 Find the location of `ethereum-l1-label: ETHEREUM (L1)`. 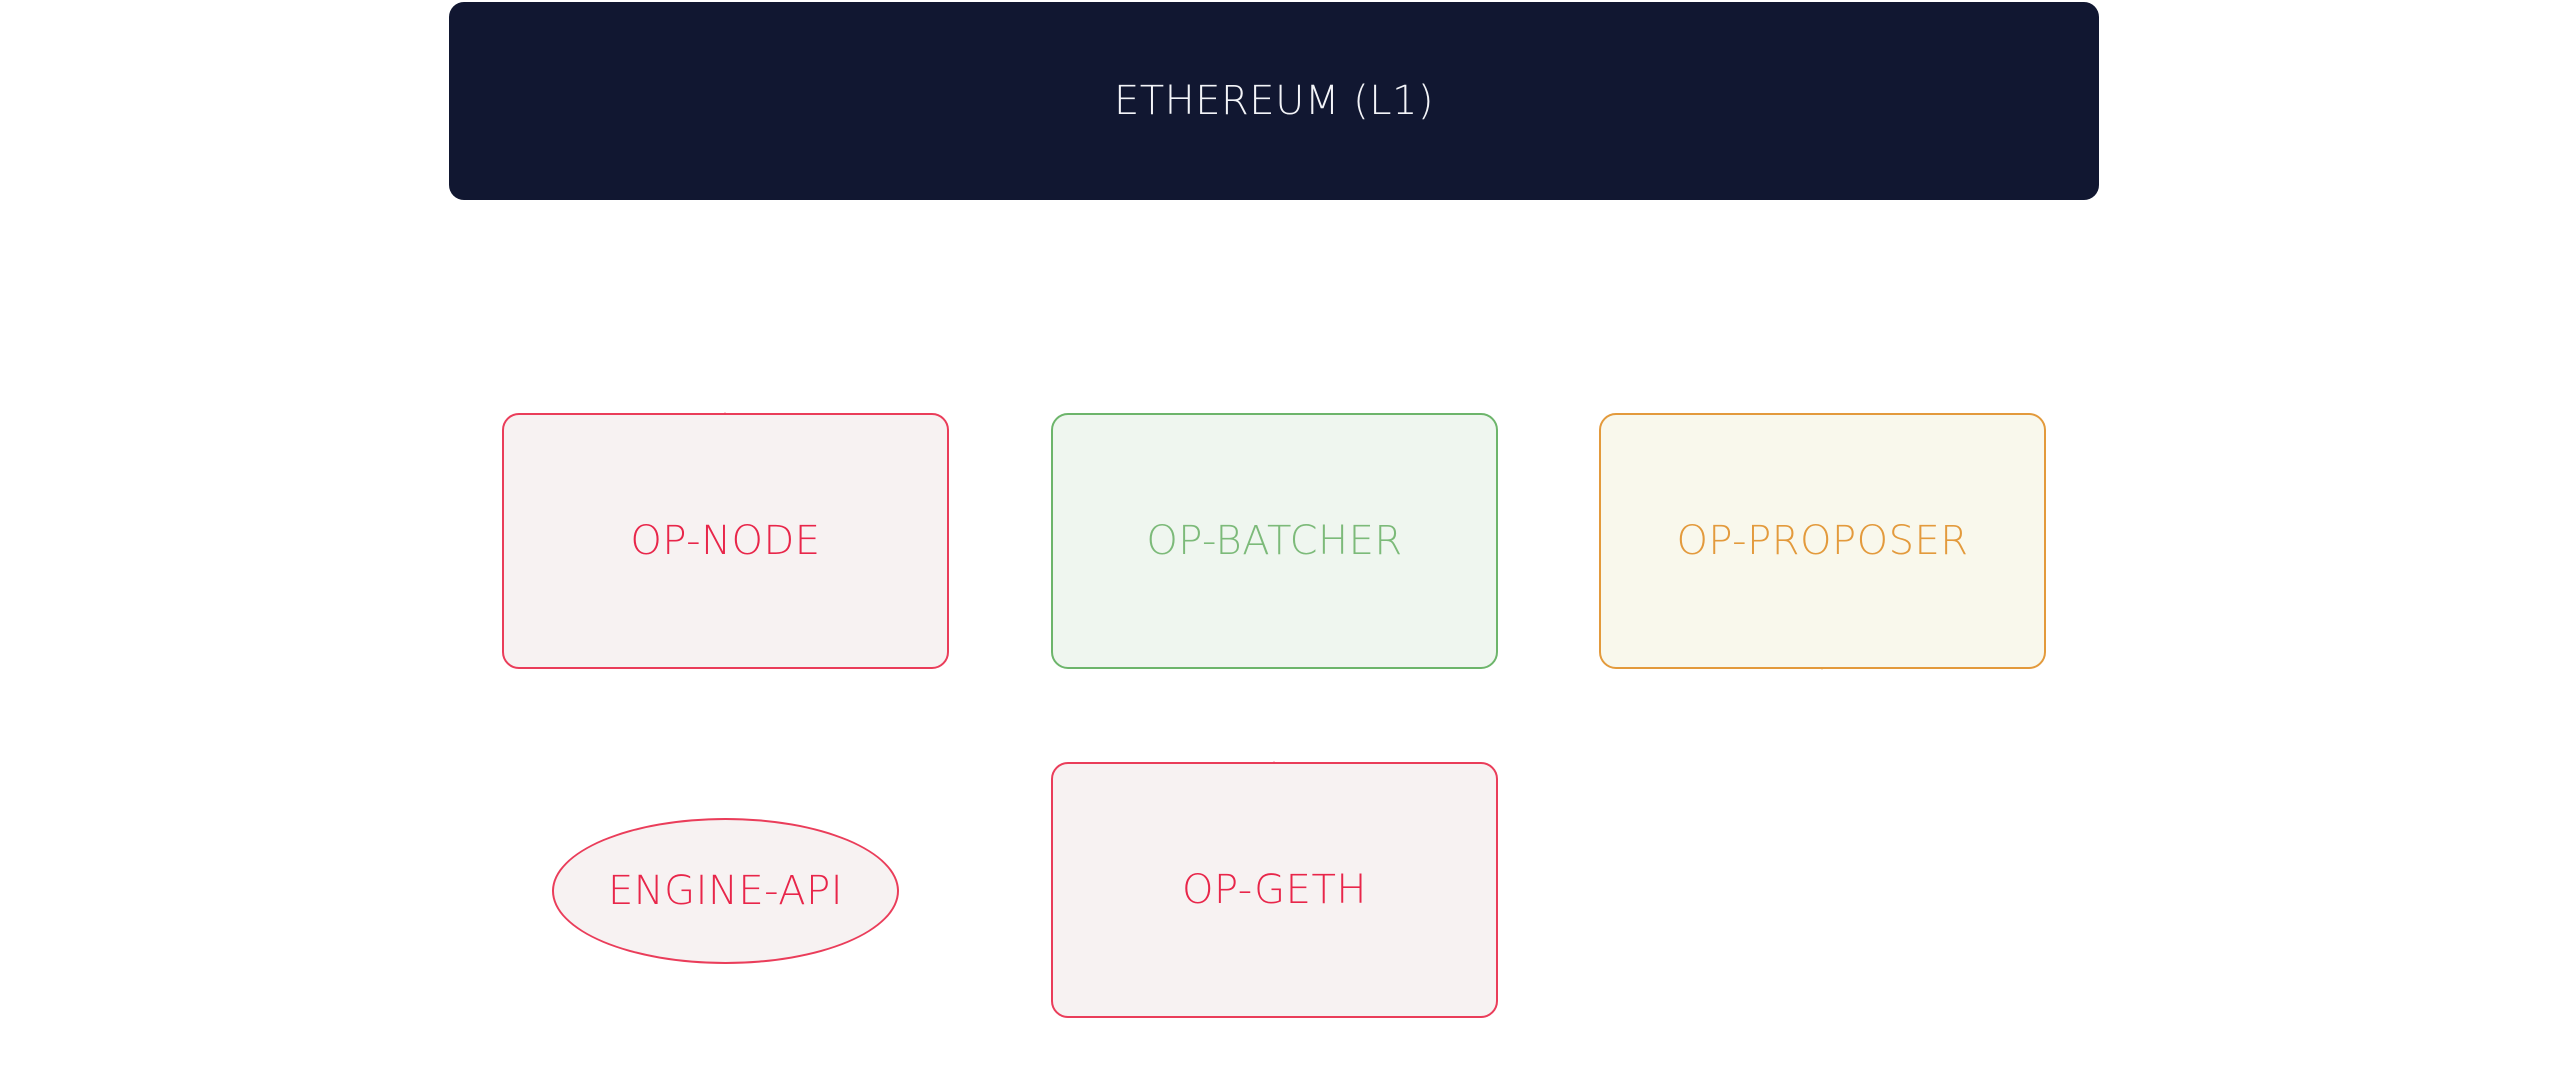

ethereum-l1-label: ETHEREUM (L1) is located at coordinates (1274, 101).